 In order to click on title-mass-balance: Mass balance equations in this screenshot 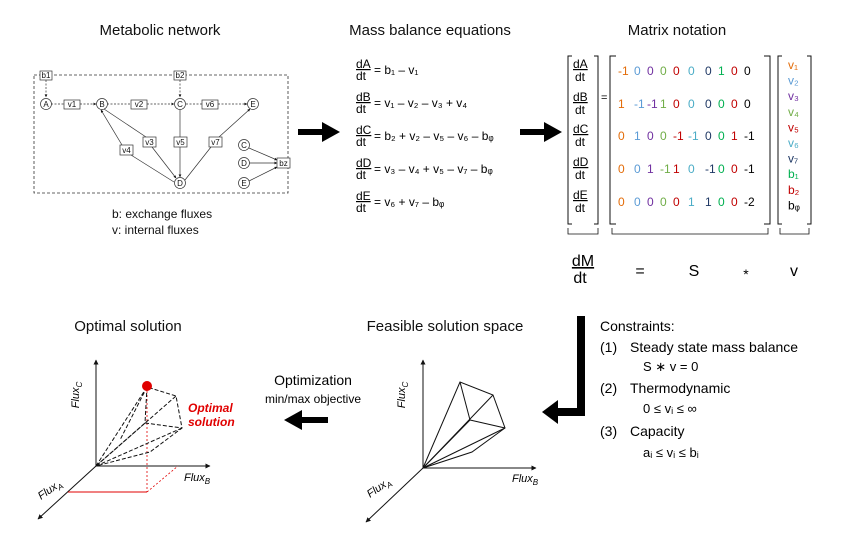, I will do `click(430, 30)`.